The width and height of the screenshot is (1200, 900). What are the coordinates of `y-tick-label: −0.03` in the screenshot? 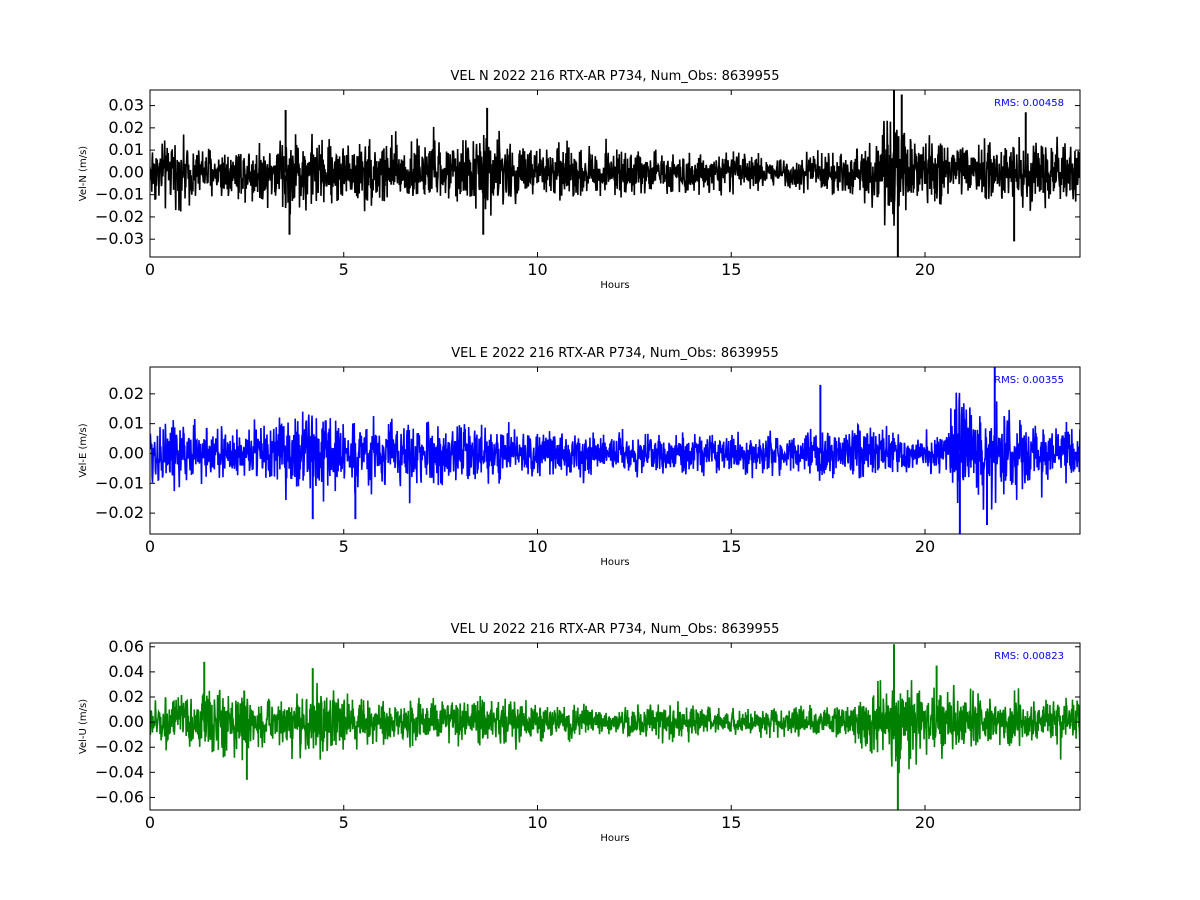 It's located at (119, 238).